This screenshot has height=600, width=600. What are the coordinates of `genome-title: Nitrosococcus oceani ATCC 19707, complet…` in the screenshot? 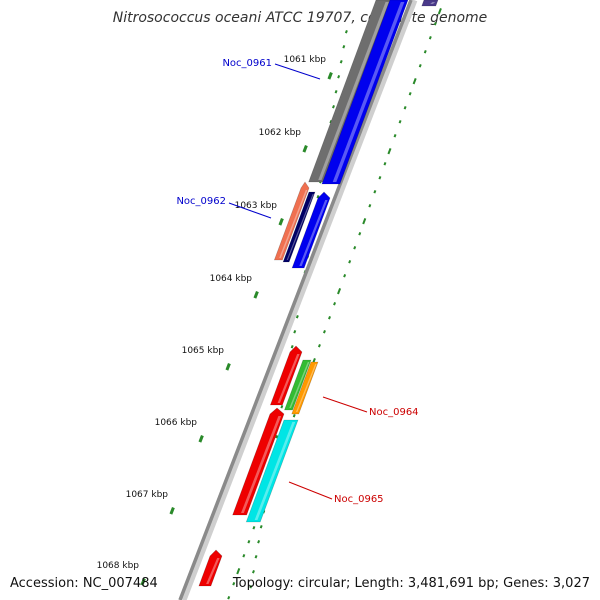 It's located at (300, 18).